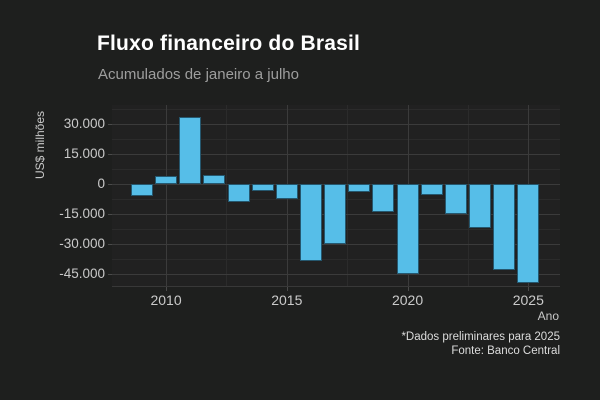  What do you see at coordinates (82, 243) in the screenshot?
I see `y-tick-label: -30.000` at bounding box center [82, 243].